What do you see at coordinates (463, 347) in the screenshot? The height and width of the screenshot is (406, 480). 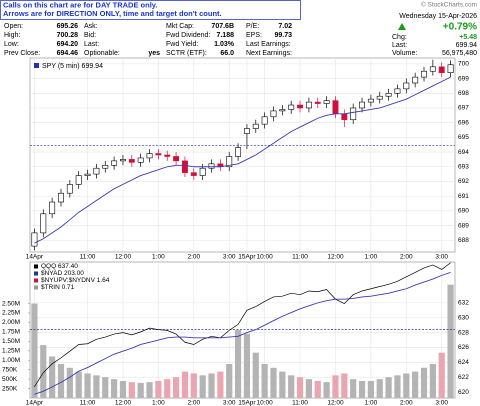 I see `y2-tick-label: 626` at bounding box center [463, 347].